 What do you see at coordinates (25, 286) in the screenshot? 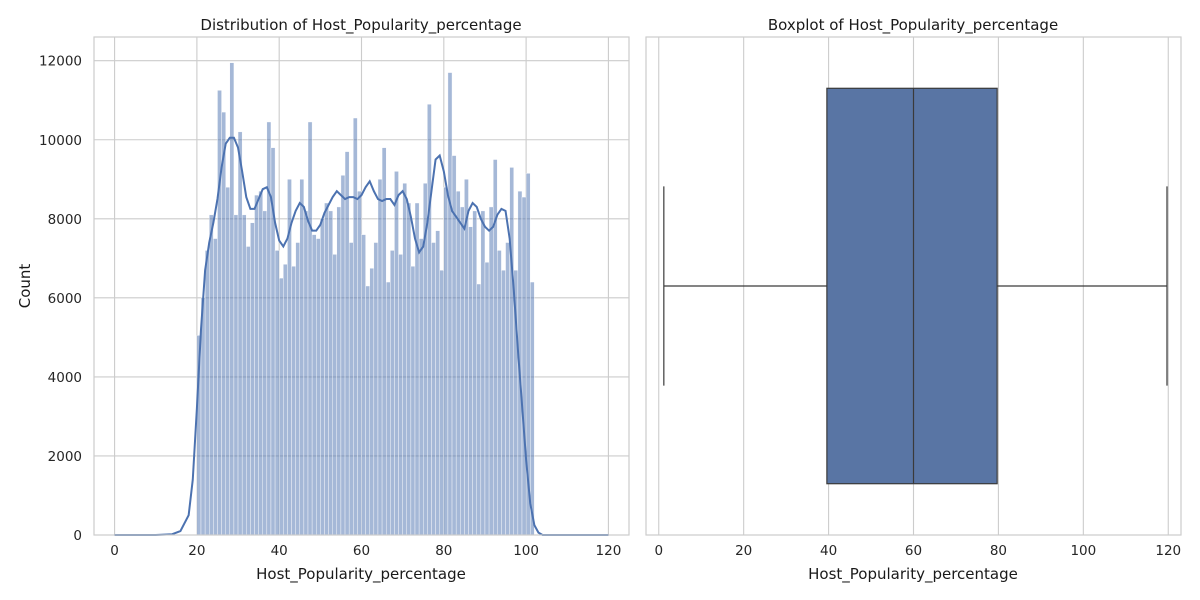
I see `histogram-y-axis-label: Count` at bounding box center [25, 286].